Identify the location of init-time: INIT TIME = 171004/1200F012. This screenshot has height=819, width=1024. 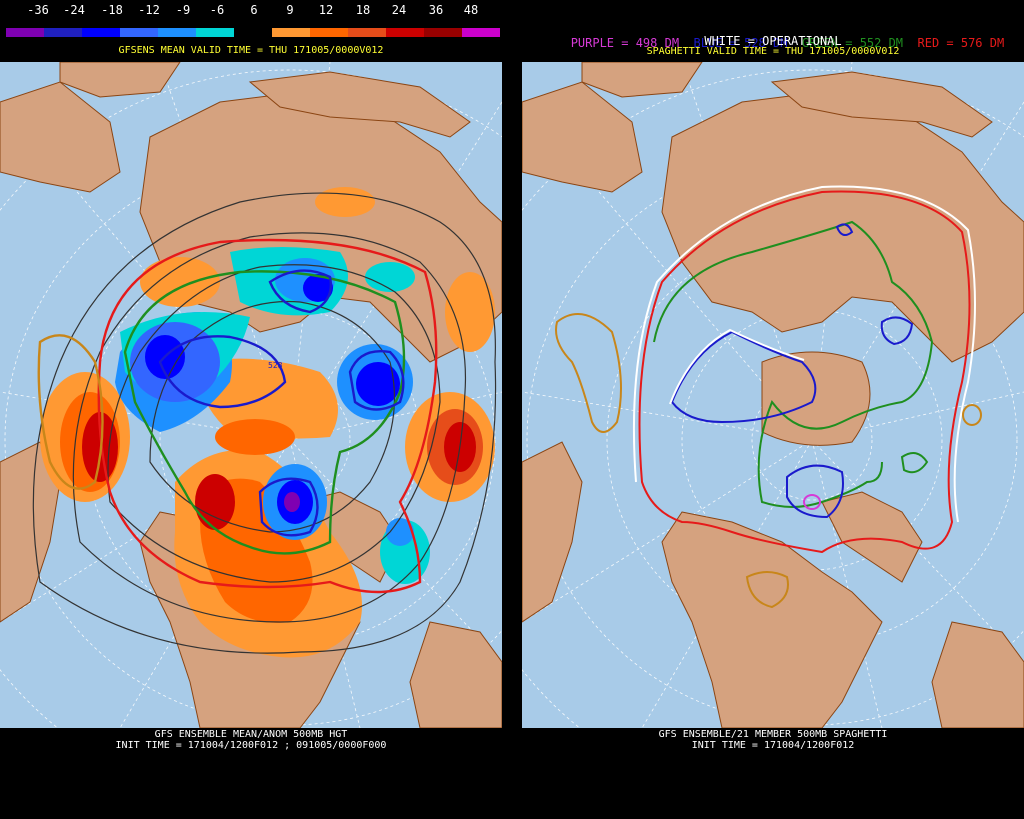
(773, 745).